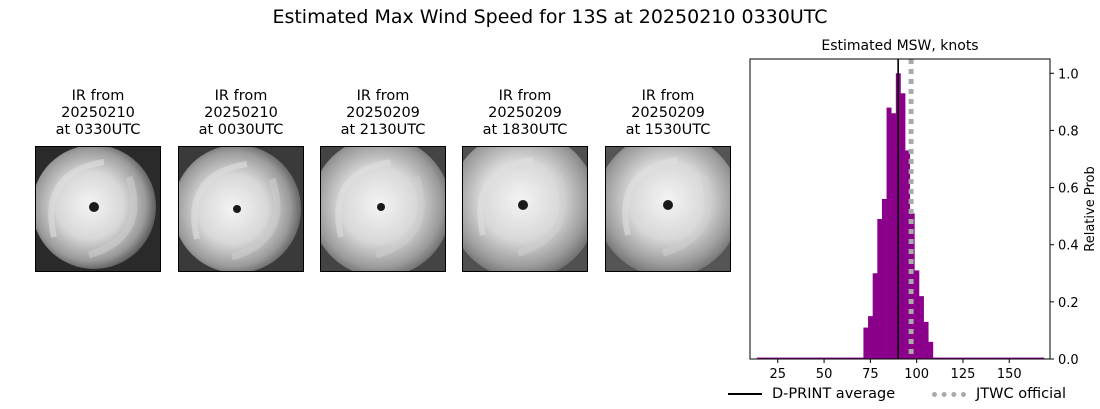 The height and width of the screenshot is (409, 1100). I want to click on y-tick-label: 0.2, so click(1068, 303).